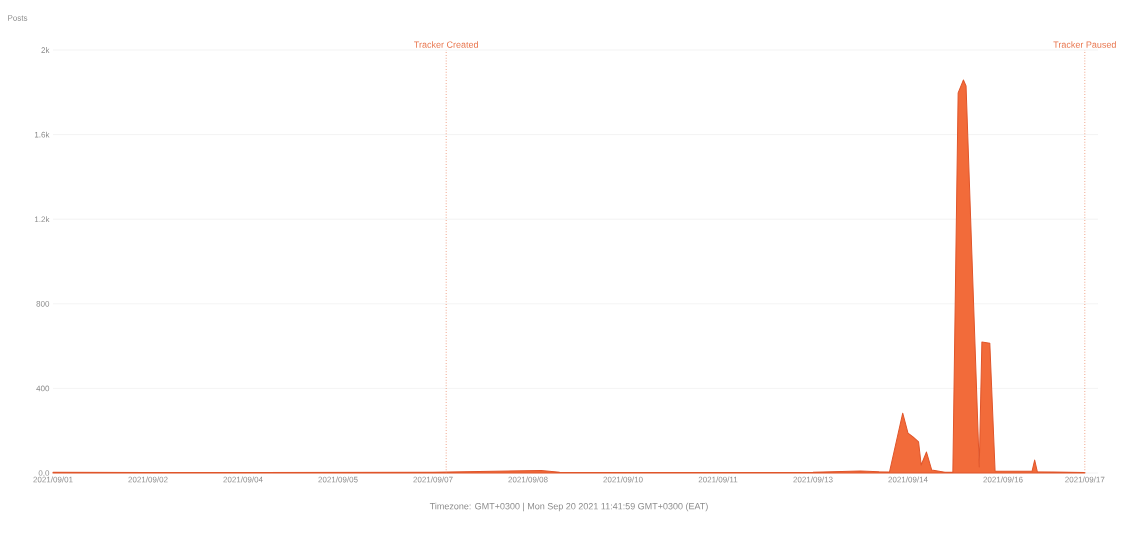 Image resolution: width=1138 pixels, height=552 pixels. Describe the element at coordinates (568, 507) in the screenshot. I see `text: Timezone: GMT+0300 | Mon Sep 20 2021 11:41:59 GMT+0300 (EAT)` at that location.